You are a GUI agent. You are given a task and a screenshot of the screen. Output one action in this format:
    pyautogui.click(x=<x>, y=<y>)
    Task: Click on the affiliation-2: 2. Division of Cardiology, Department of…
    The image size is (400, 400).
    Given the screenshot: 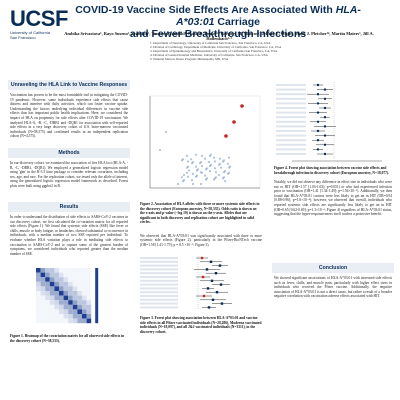 What is the action you would take?
    pyautogui.click(x=216, y=46)
    